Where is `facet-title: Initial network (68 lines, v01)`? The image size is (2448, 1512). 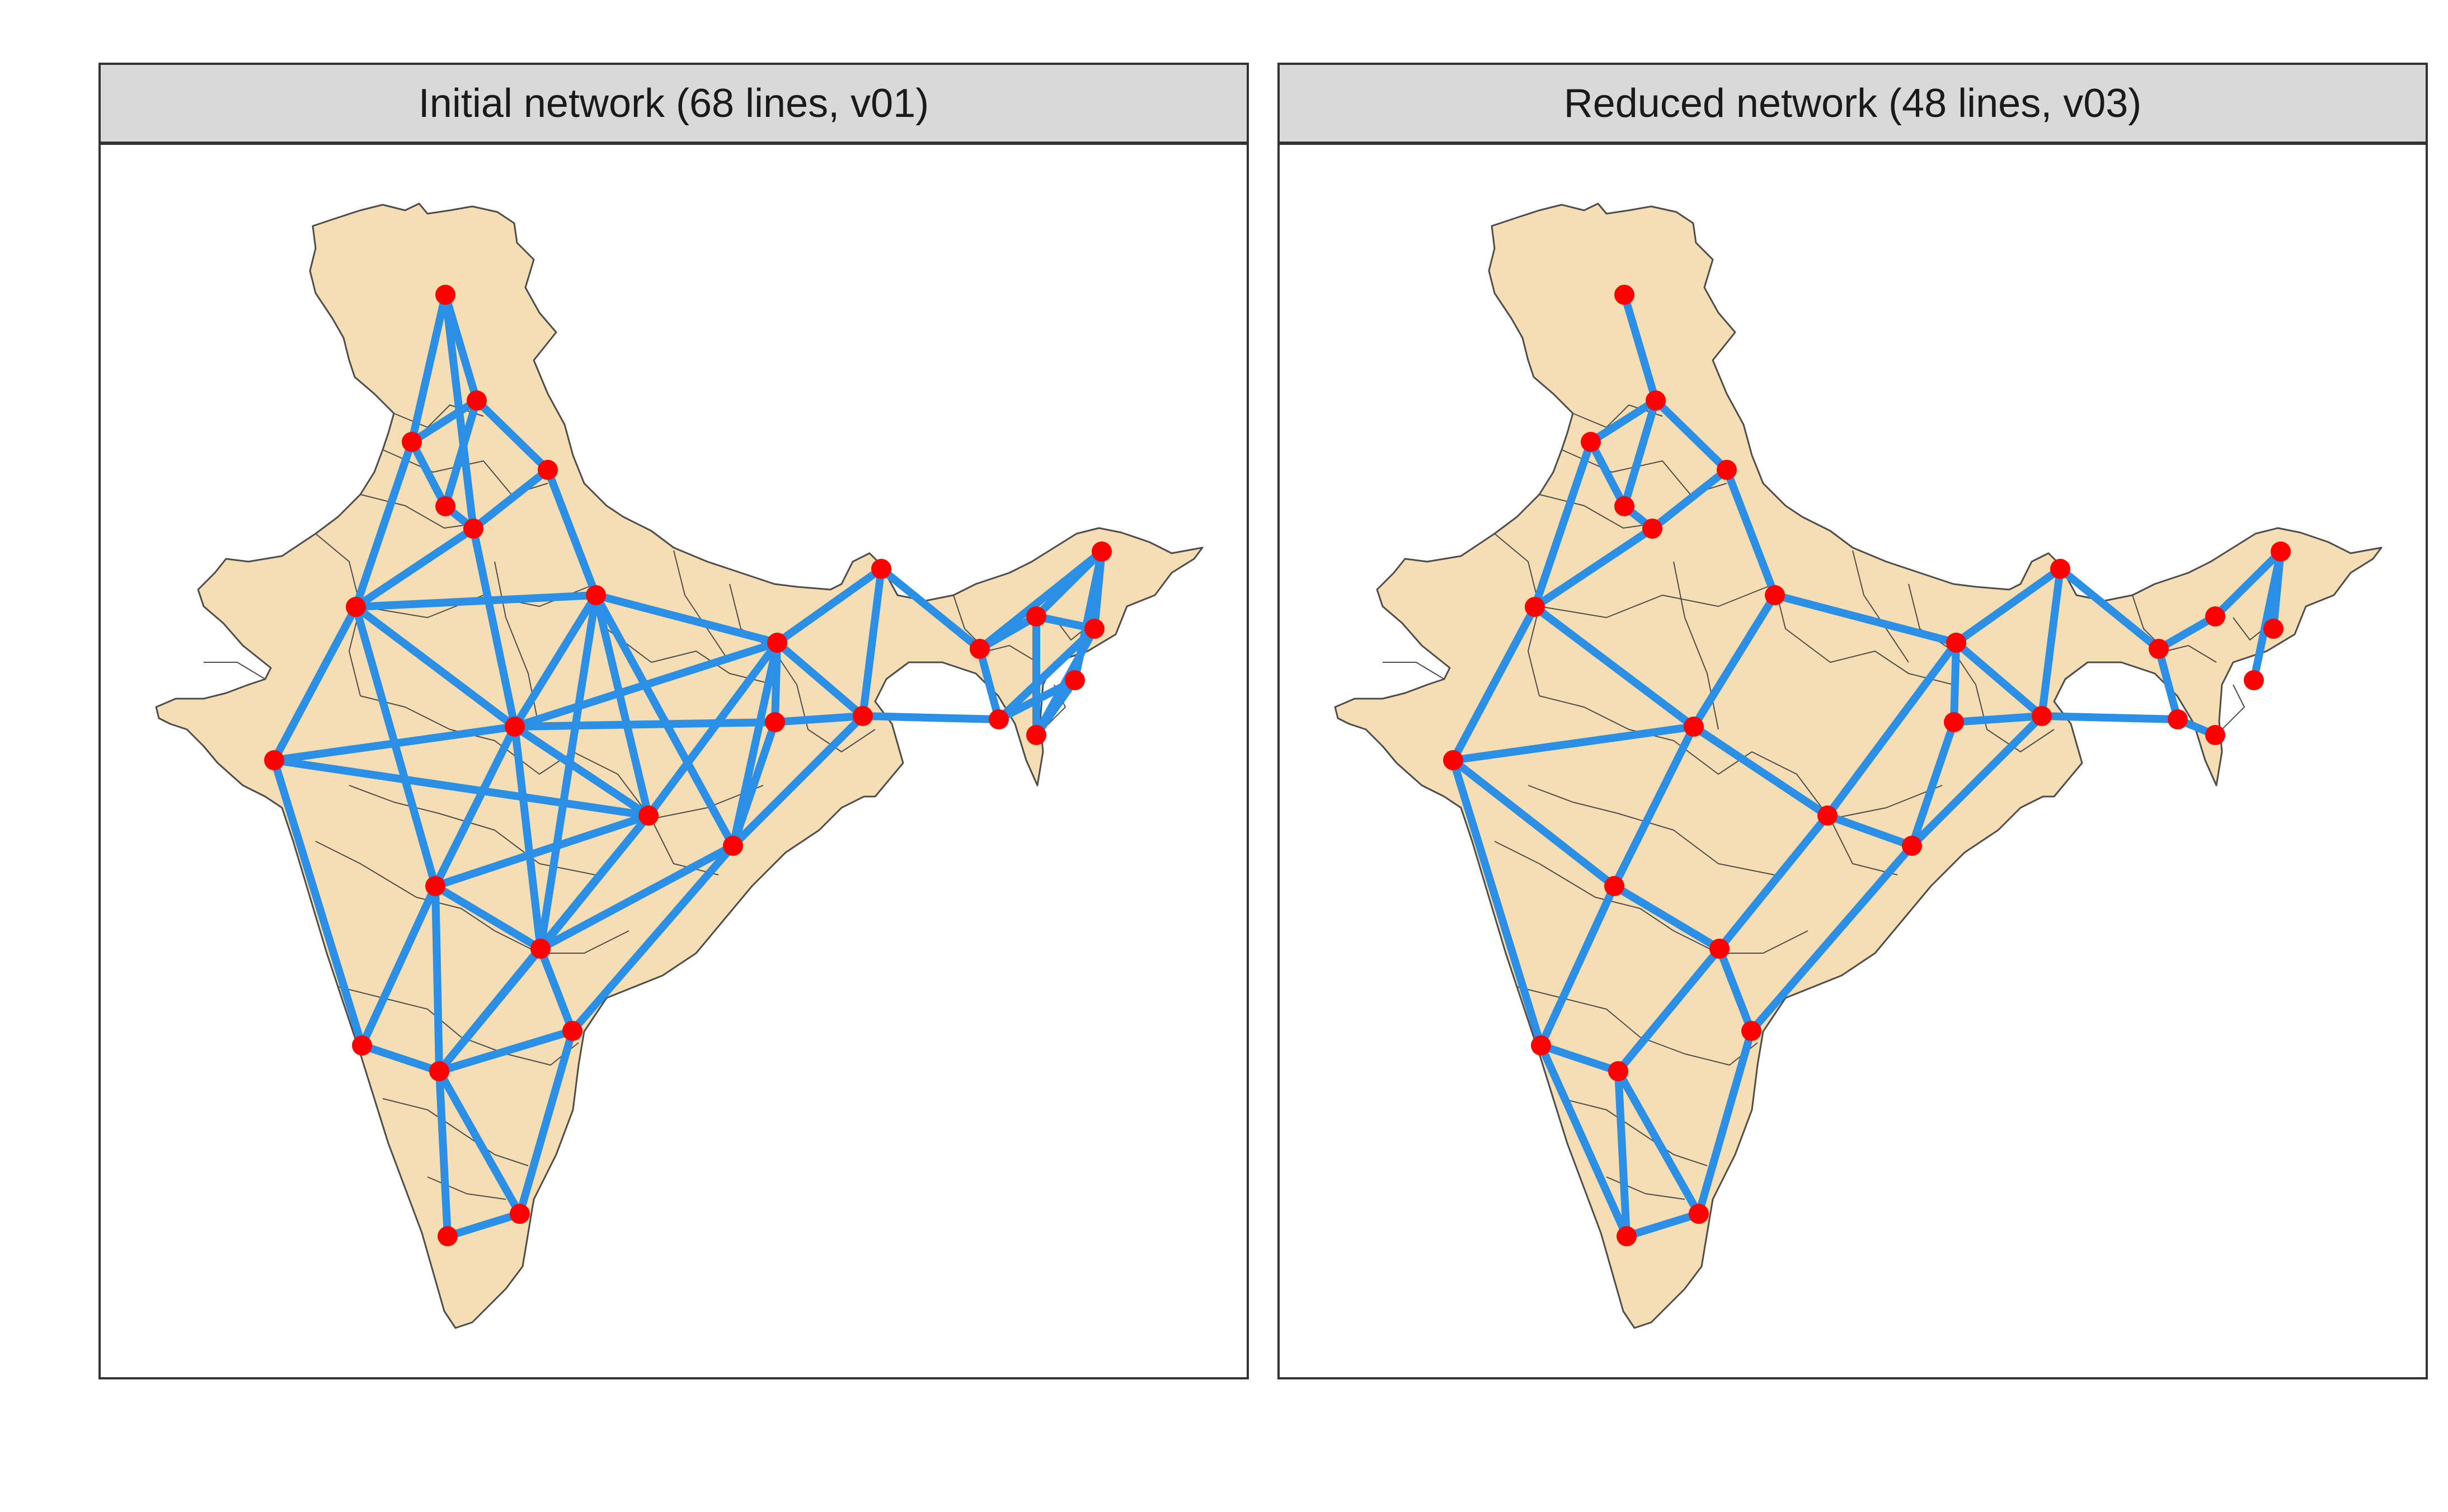 facet-title: Initial network (68 lines, v01) is located at coordinates (673, 104).